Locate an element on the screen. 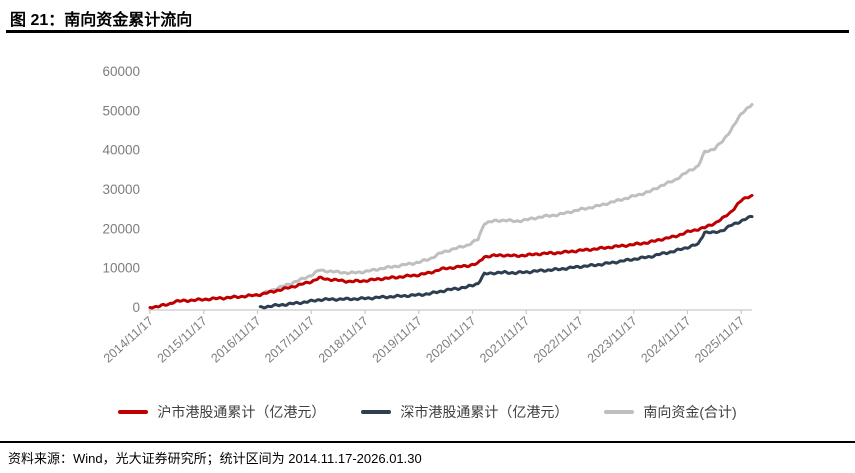  footer-rule is located at coordinates (427, 442).